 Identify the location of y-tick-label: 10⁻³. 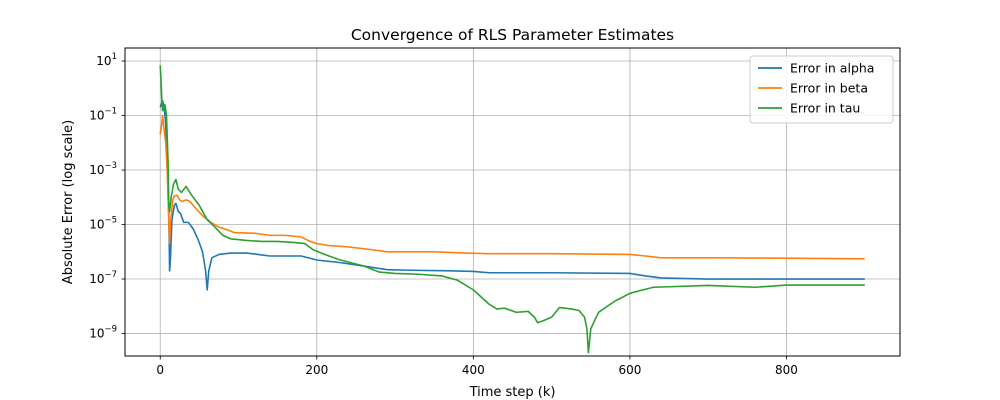
(103, 169).